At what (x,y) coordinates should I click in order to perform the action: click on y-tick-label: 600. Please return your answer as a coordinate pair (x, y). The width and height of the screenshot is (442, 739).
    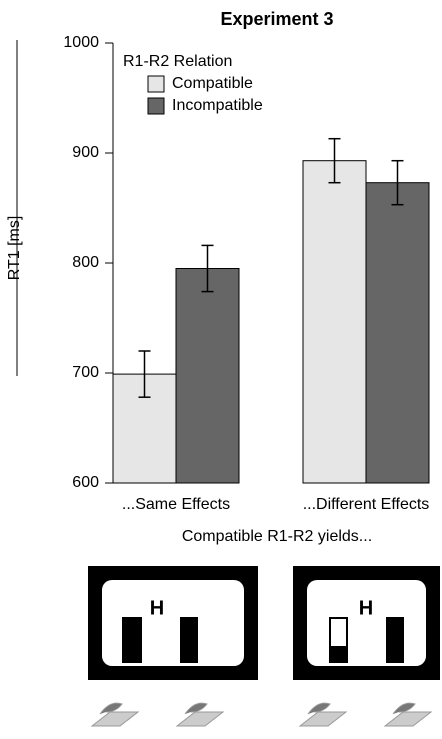
    Looking at the image, I should click on (85, 482).